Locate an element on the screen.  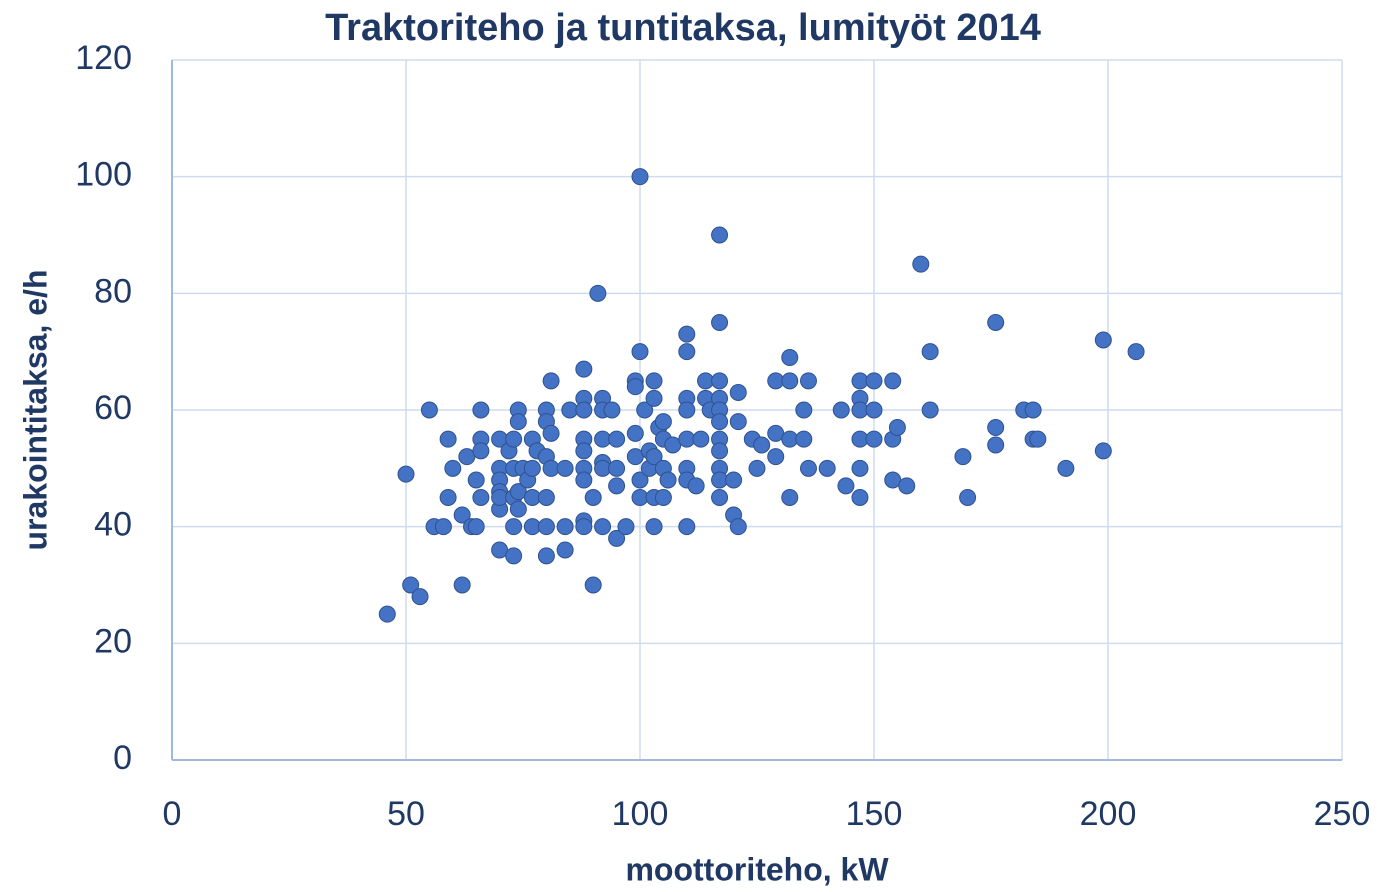
y-tick-label: 0 is located at coordinates (122, 758).